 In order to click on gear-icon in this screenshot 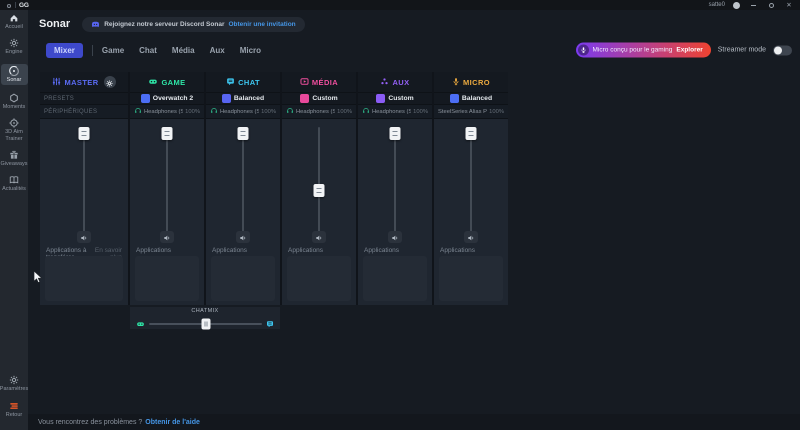, I will do `click(109, 82)`.